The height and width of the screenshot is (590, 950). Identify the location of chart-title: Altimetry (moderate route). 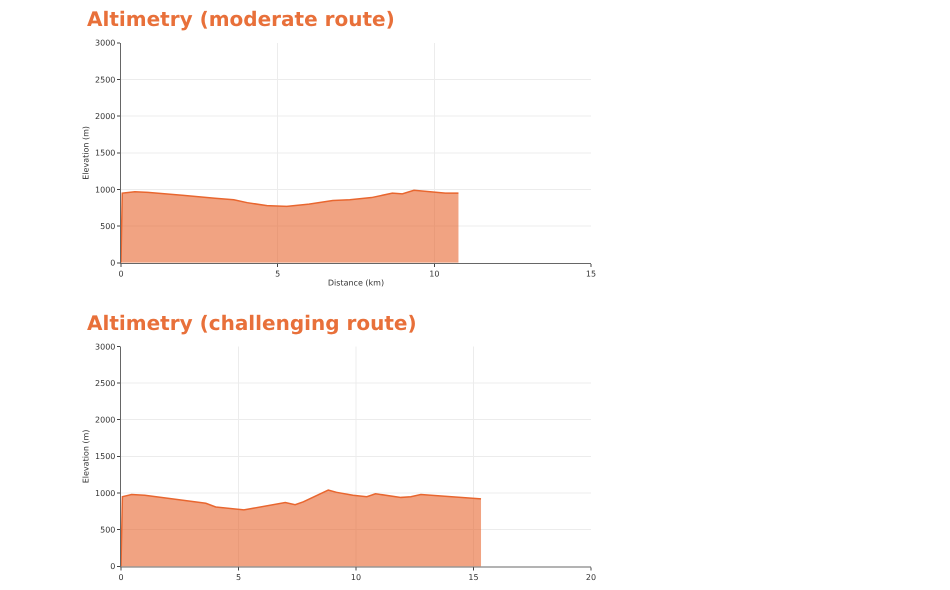
(241, 19).